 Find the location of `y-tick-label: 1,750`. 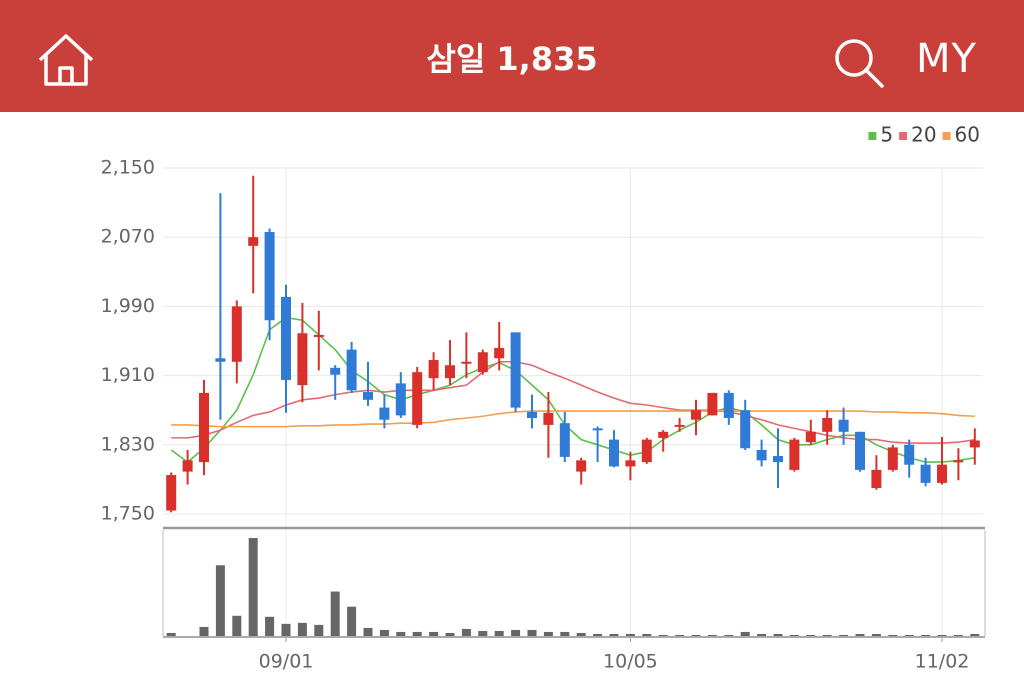

y-tick-label: 1,750 is located at coordinates (128, 514).